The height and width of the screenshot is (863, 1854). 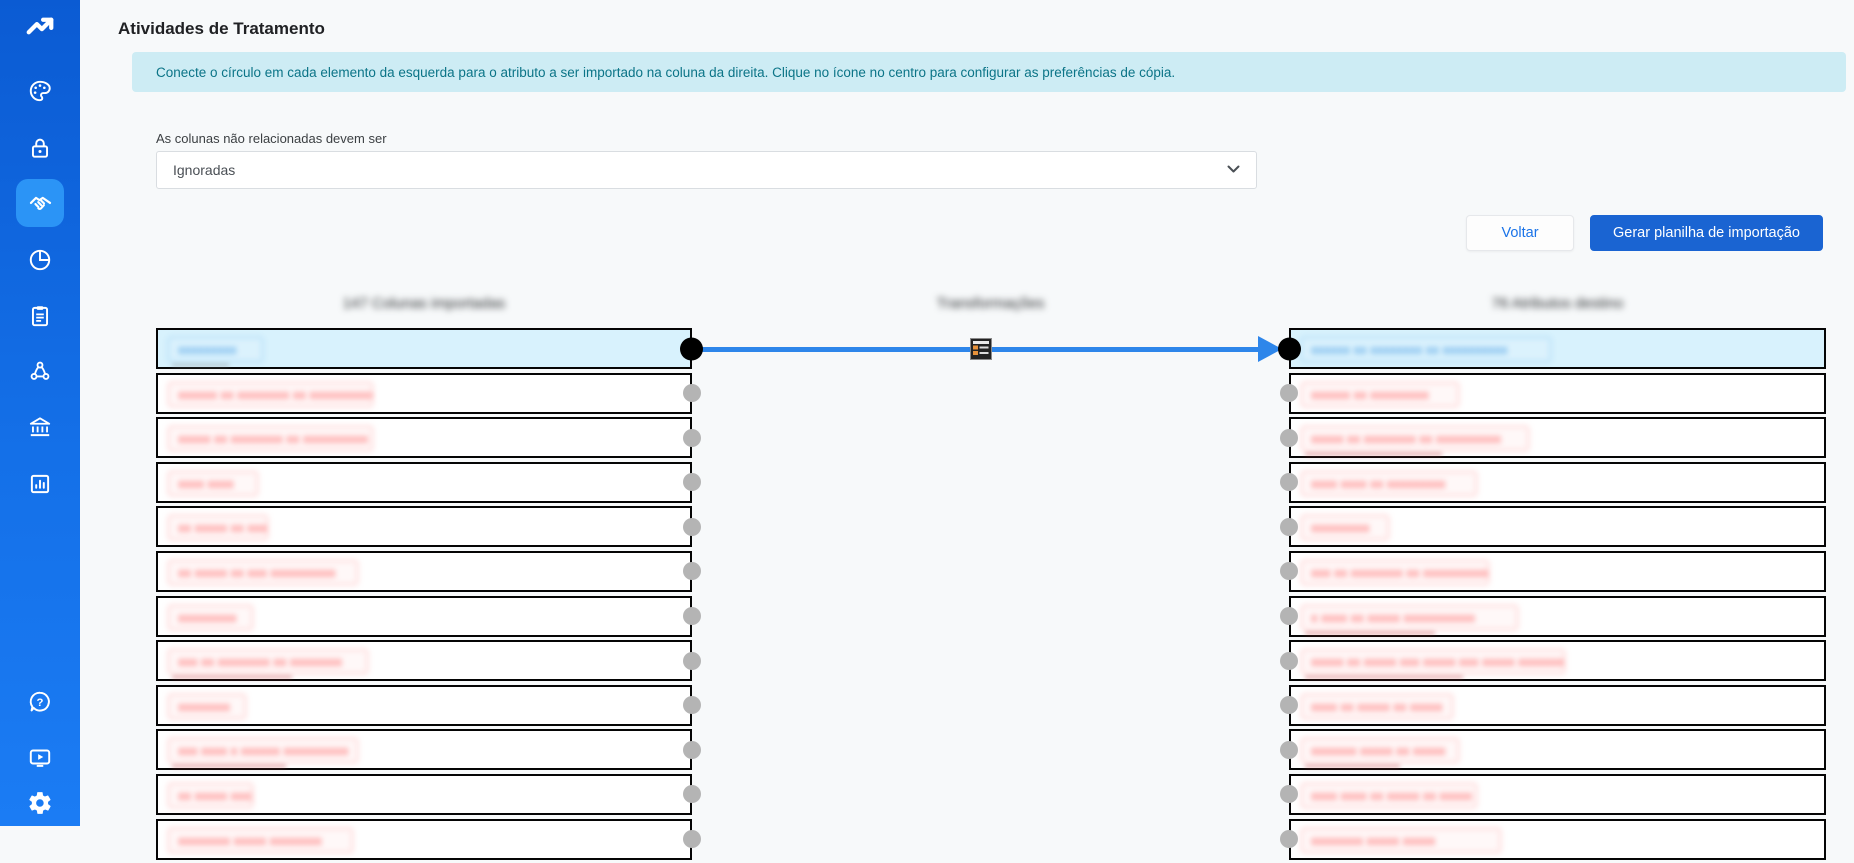 What do you see at coordinates (40, 203) in the screenshot?
I see `handshake-icon` at bounding box center [40, 203].